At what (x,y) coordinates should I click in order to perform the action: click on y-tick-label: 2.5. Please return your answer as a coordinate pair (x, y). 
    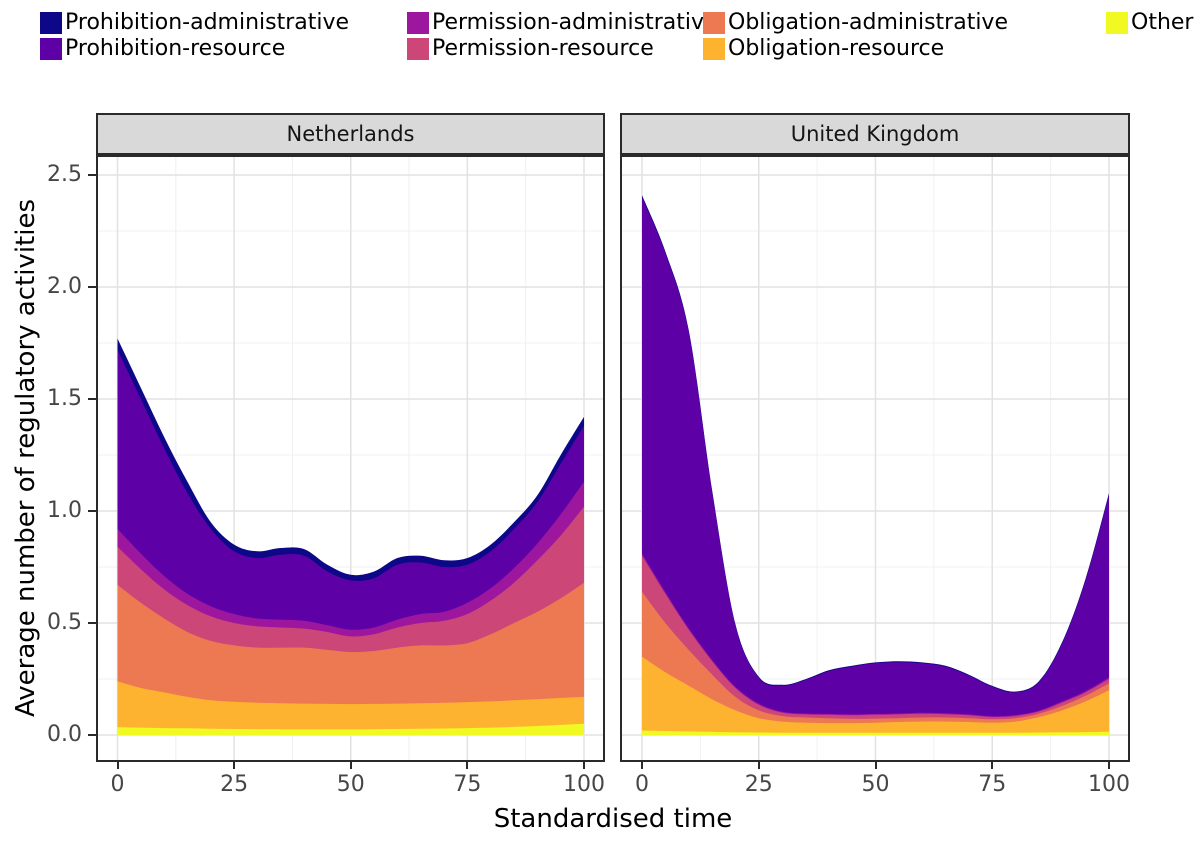
    Looking at the image, I should click on (64, 174).